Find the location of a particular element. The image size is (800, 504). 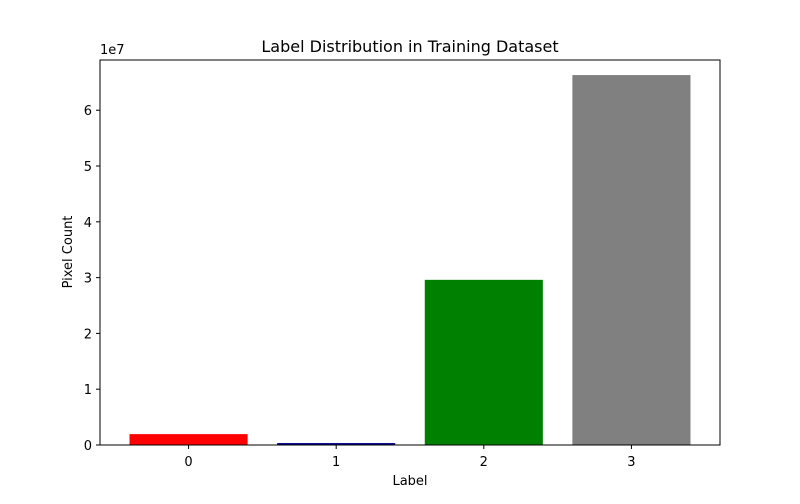

y-tick-label: 6 is located at coordinates (88, 111).